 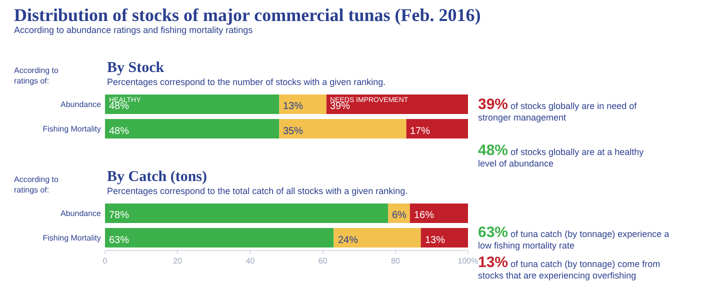 What do you see at coordinates (561, 155) in the screenshot?
I see `text: 48% of stocks globally are at a healthy level of abundance` at bounding box center [561, 155].